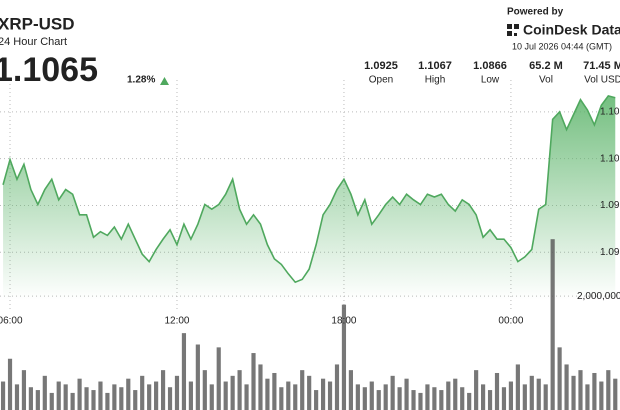 The height and width of the screenshot is (410, 620). Describe the element at coordinates (381, 66) in the screenshot. I see `stat-value: 1.0925` at that location.